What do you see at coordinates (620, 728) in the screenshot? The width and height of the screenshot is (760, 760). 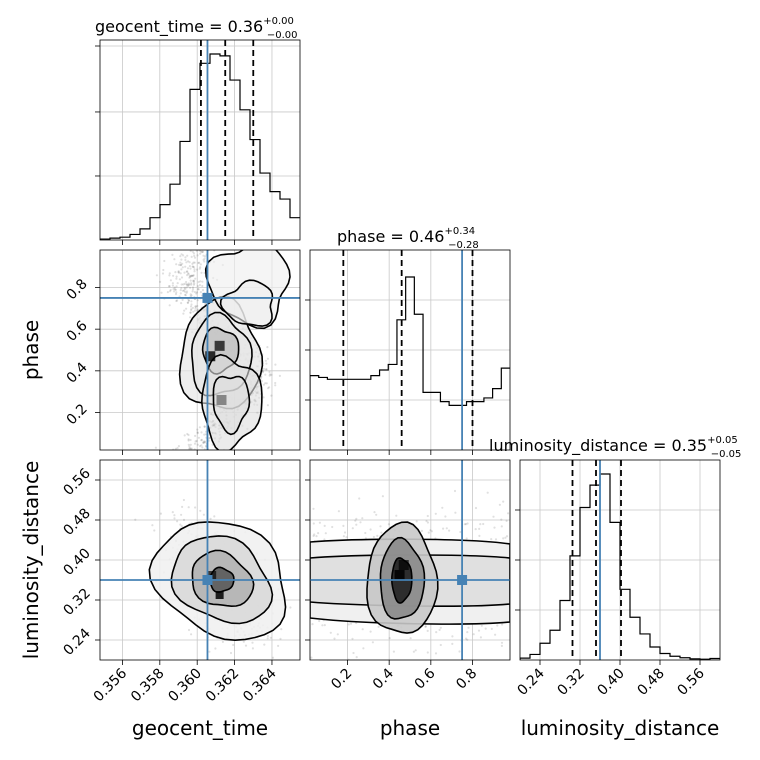 I see `xlabel-luminosity-distance: luminosity_distance` at bounding box center [620, 728].